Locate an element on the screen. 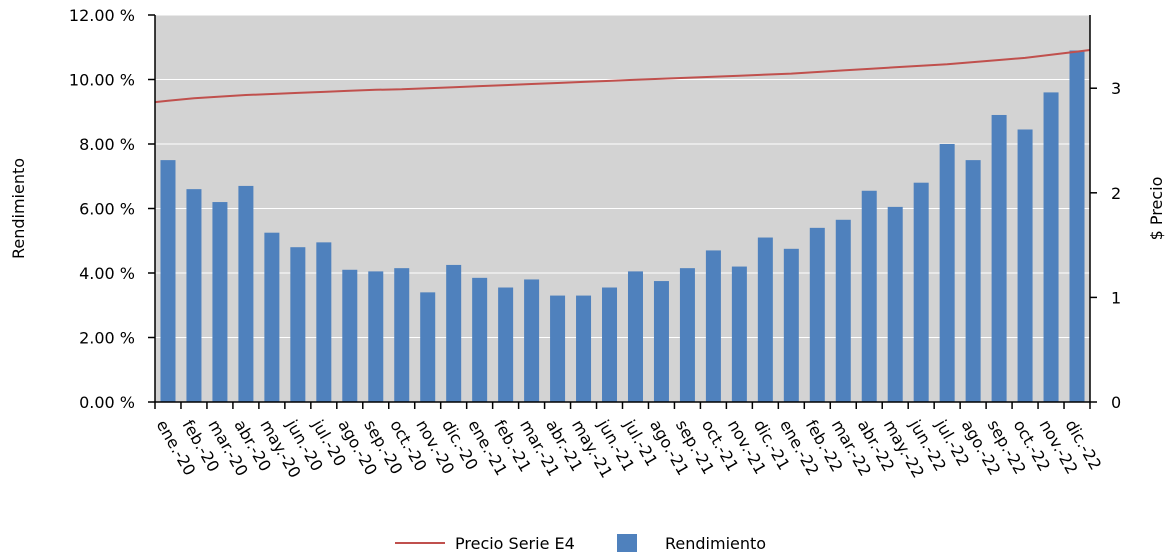  right-tick-label: 3 is located at coordinates (1116, 88).